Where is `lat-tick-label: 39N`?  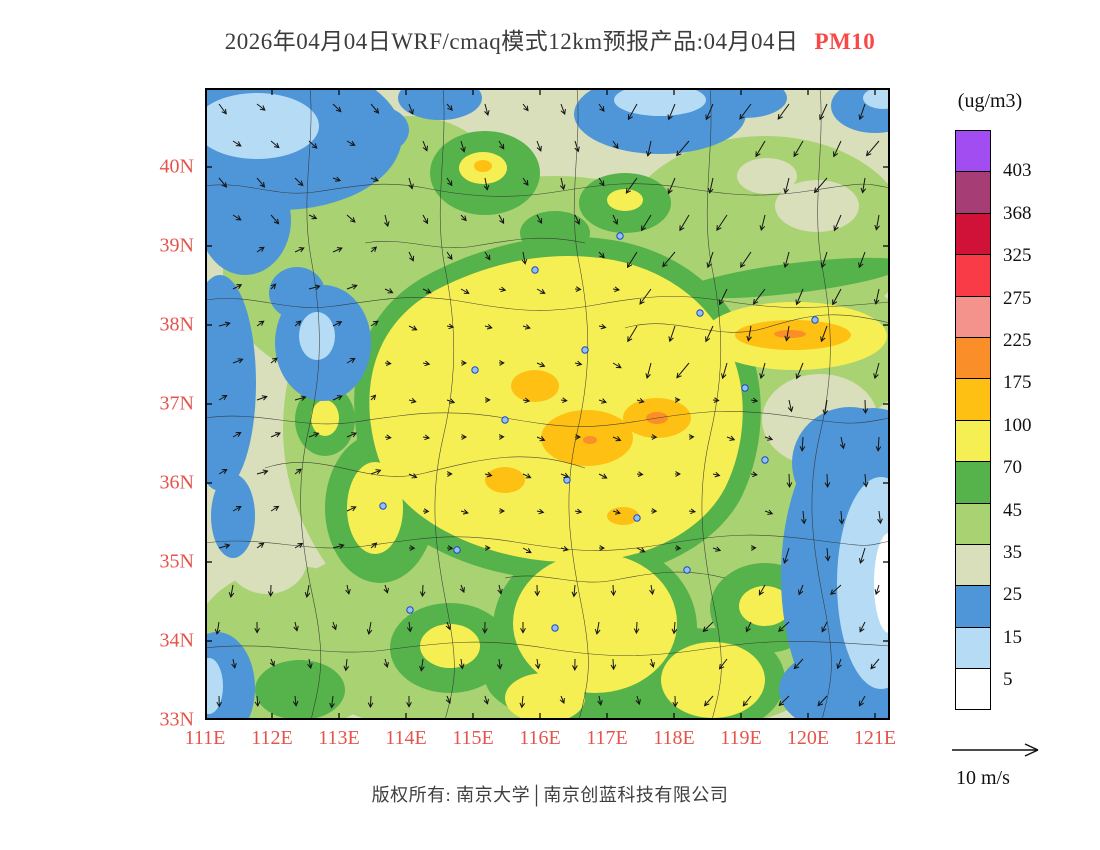 lat-tick-label: 39N is located at coordinates (176, 245).